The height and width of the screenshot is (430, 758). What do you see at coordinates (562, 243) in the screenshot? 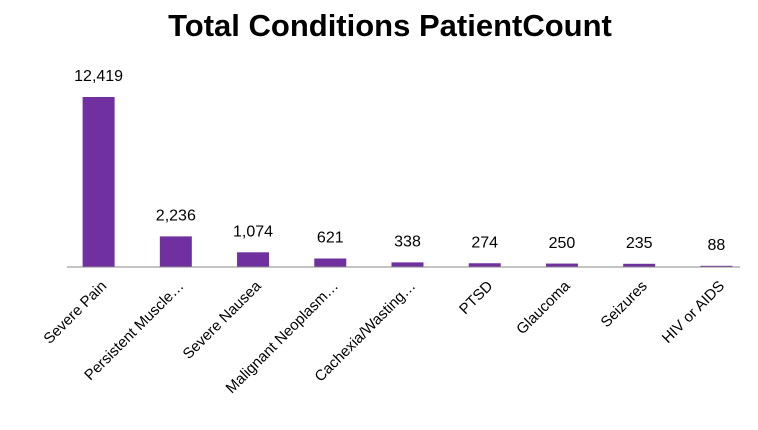
I see `data-label: 250` at bounding box center [562, 243].